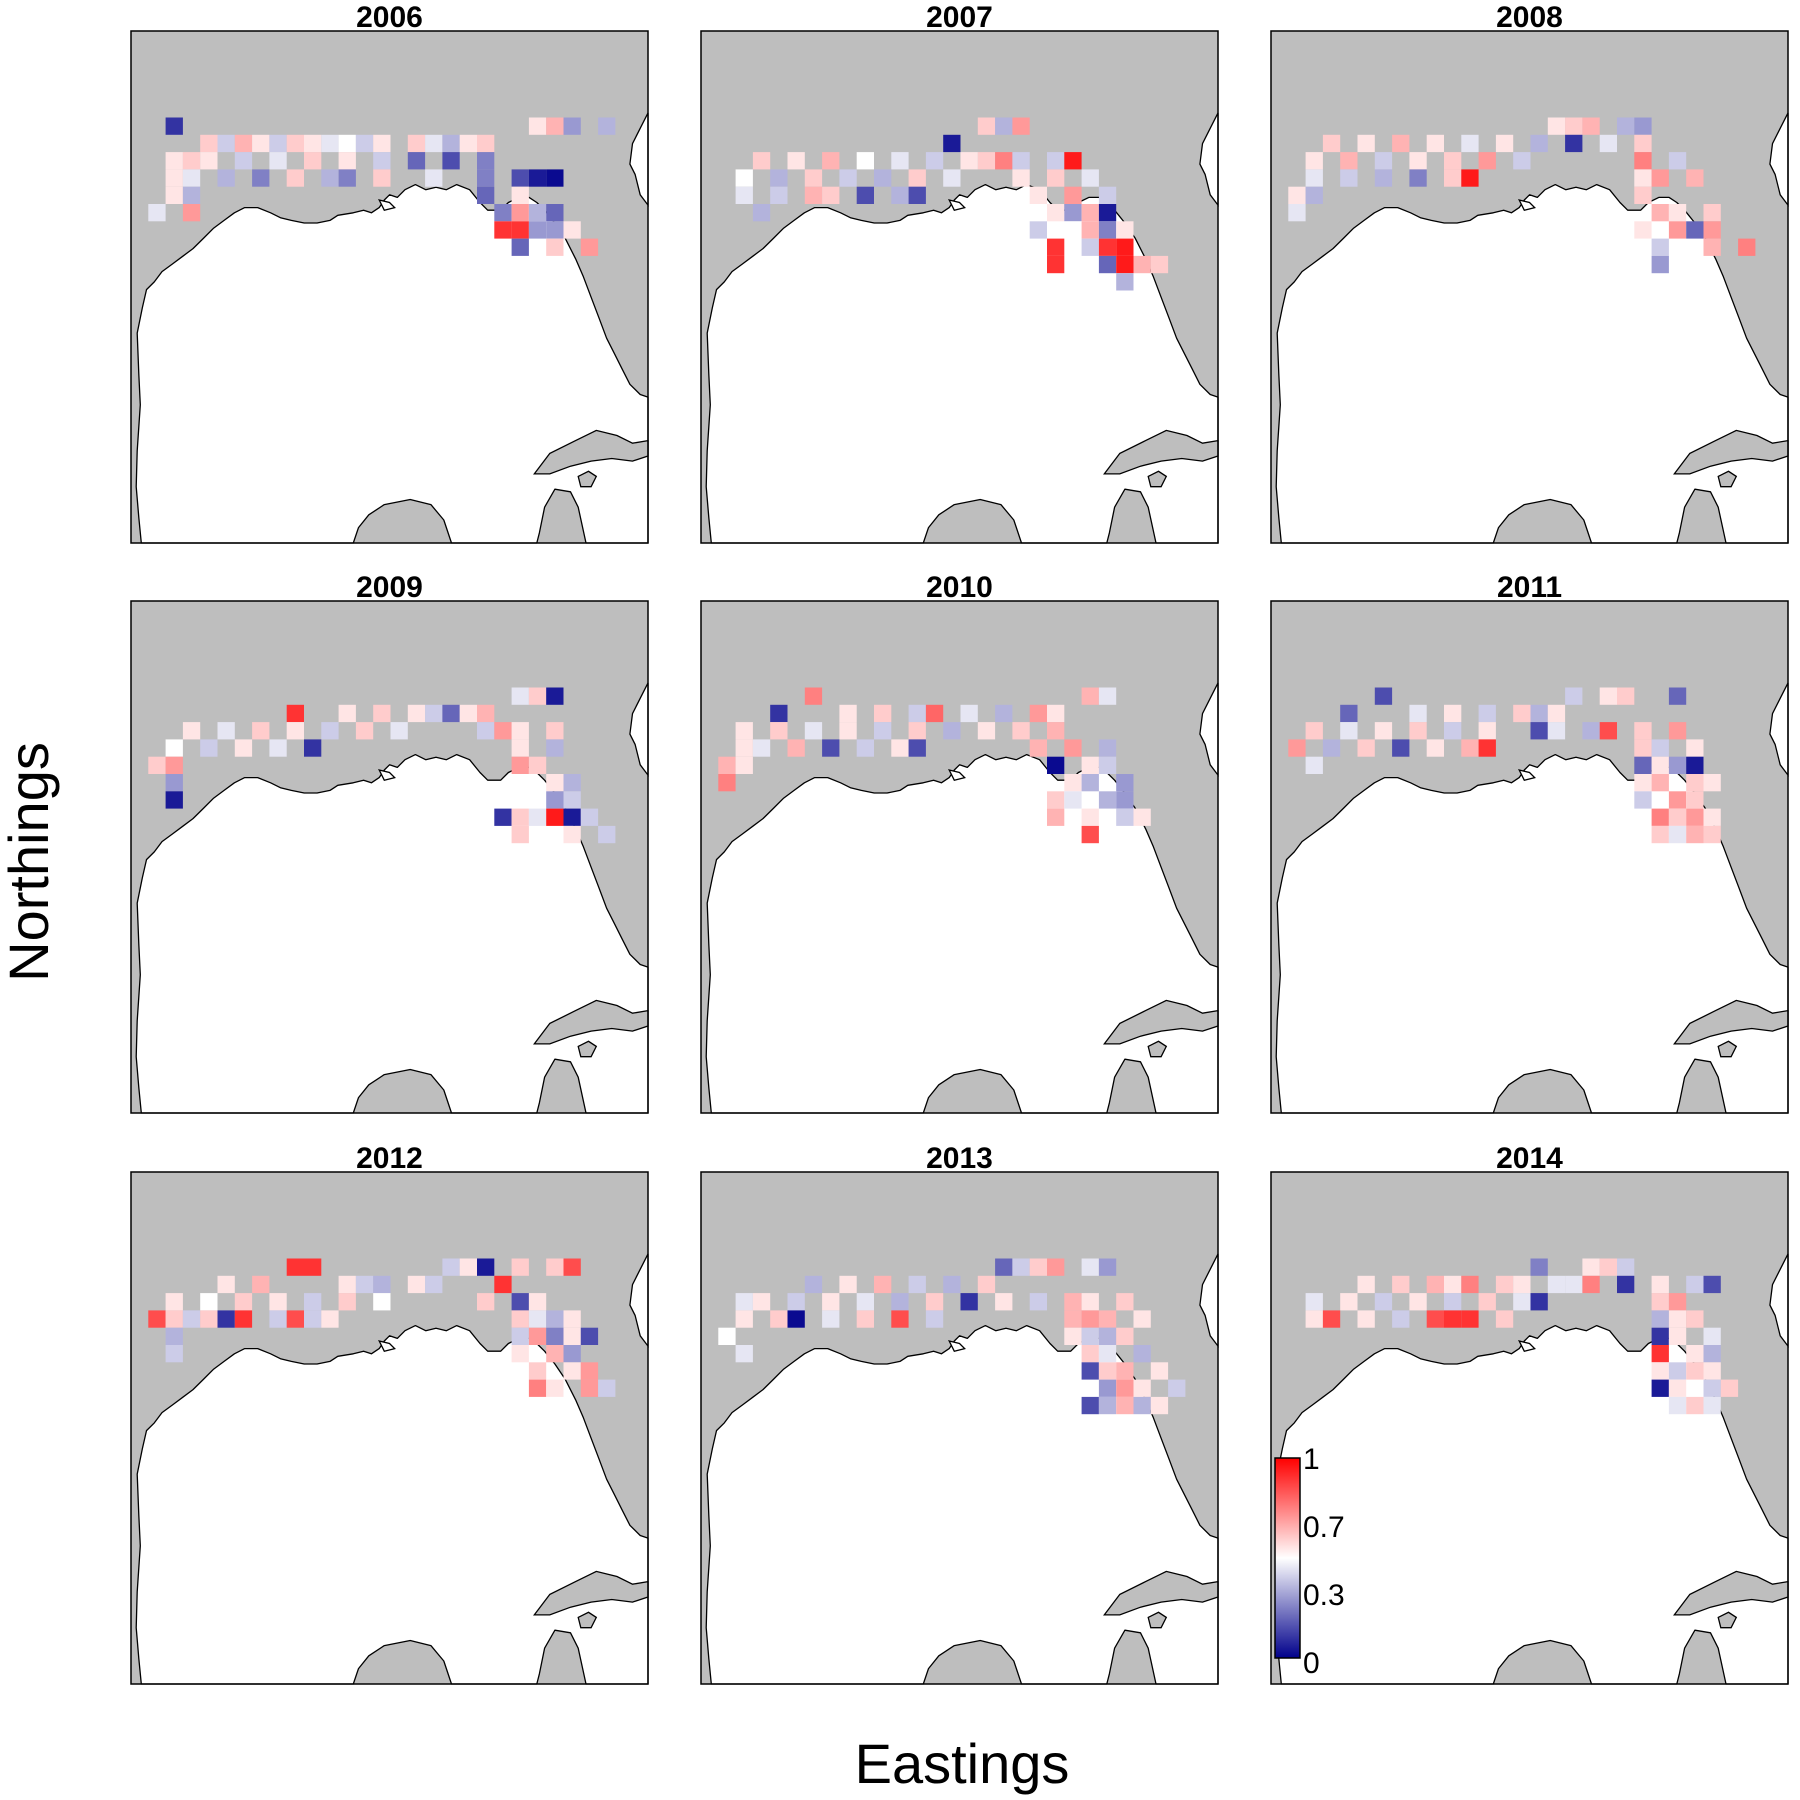 The width and height of the screenshot is (1800, 1800). What do you see at coordinates (959, 17) in the screenshot?
I see `panel-title: 2007` at bounding box center [959, 17].